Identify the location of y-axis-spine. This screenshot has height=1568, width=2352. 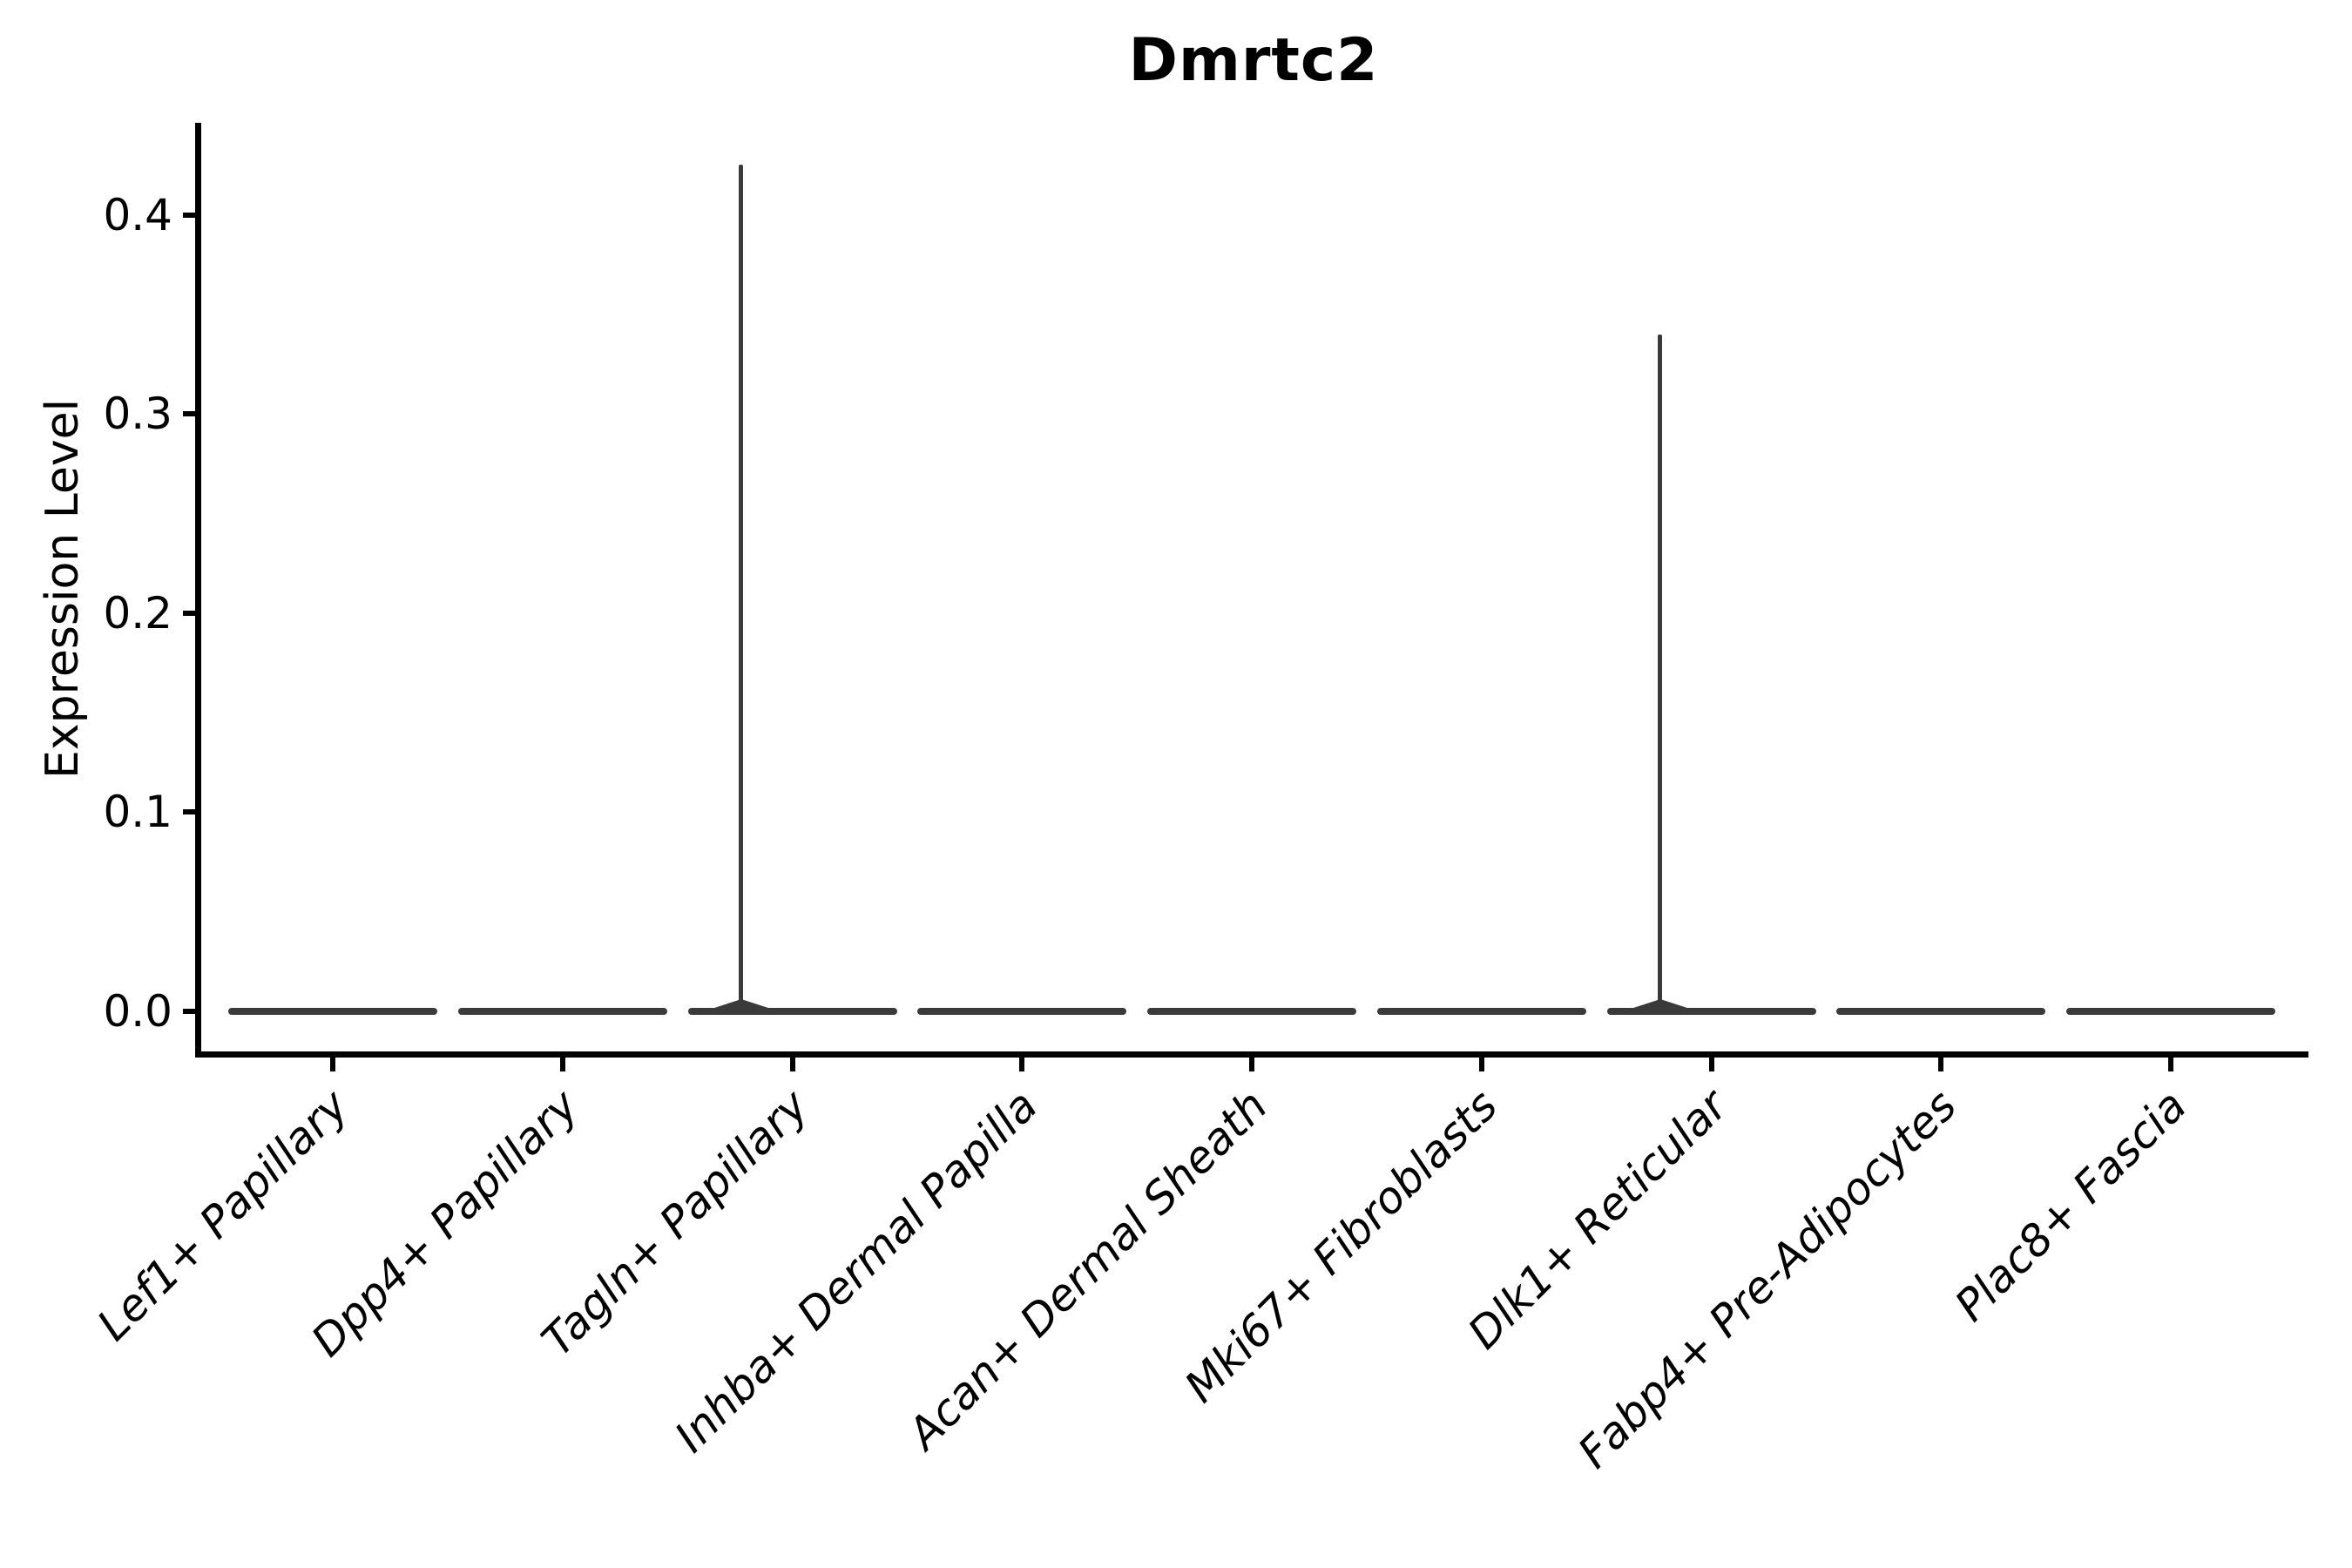
(198, 590).